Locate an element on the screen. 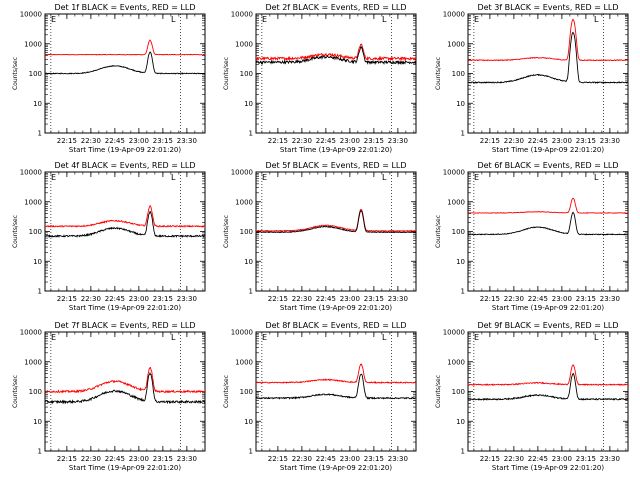 The image size is (640, 480). panel-title: Det 3f BLACK = Events, RED = LLD is located at coordinates (547, 7).